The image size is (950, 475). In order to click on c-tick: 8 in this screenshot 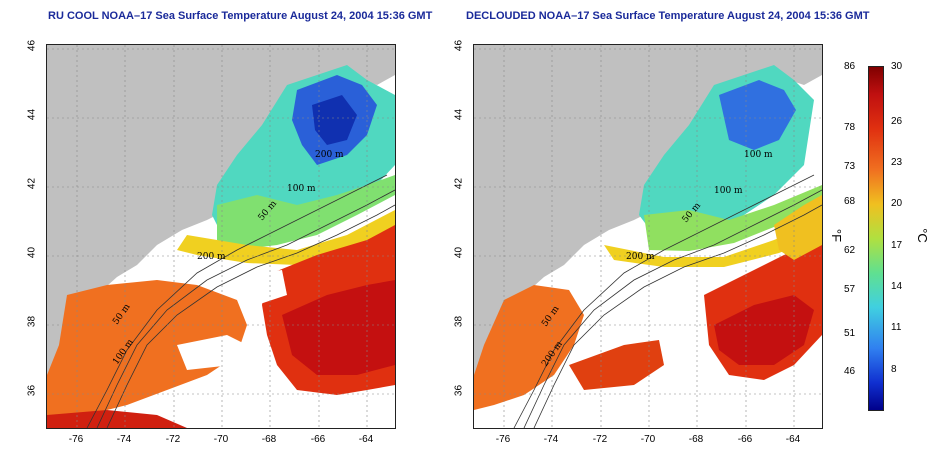, I will do `click(894, 369)`.